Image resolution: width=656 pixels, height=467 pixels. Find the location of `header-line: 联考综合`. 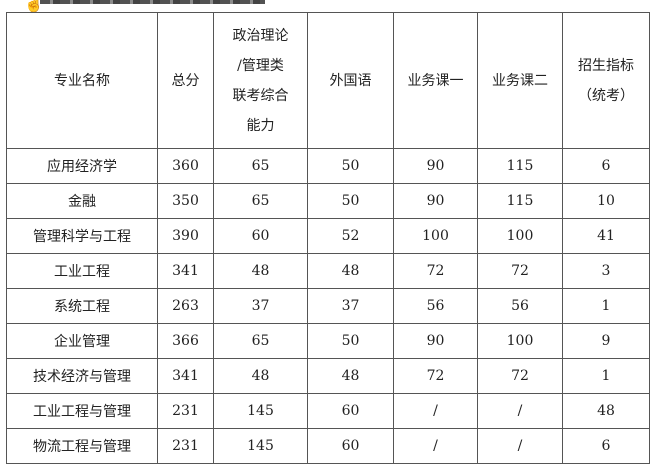

header-line: 联考综合 is located at coordinates (260, 95).